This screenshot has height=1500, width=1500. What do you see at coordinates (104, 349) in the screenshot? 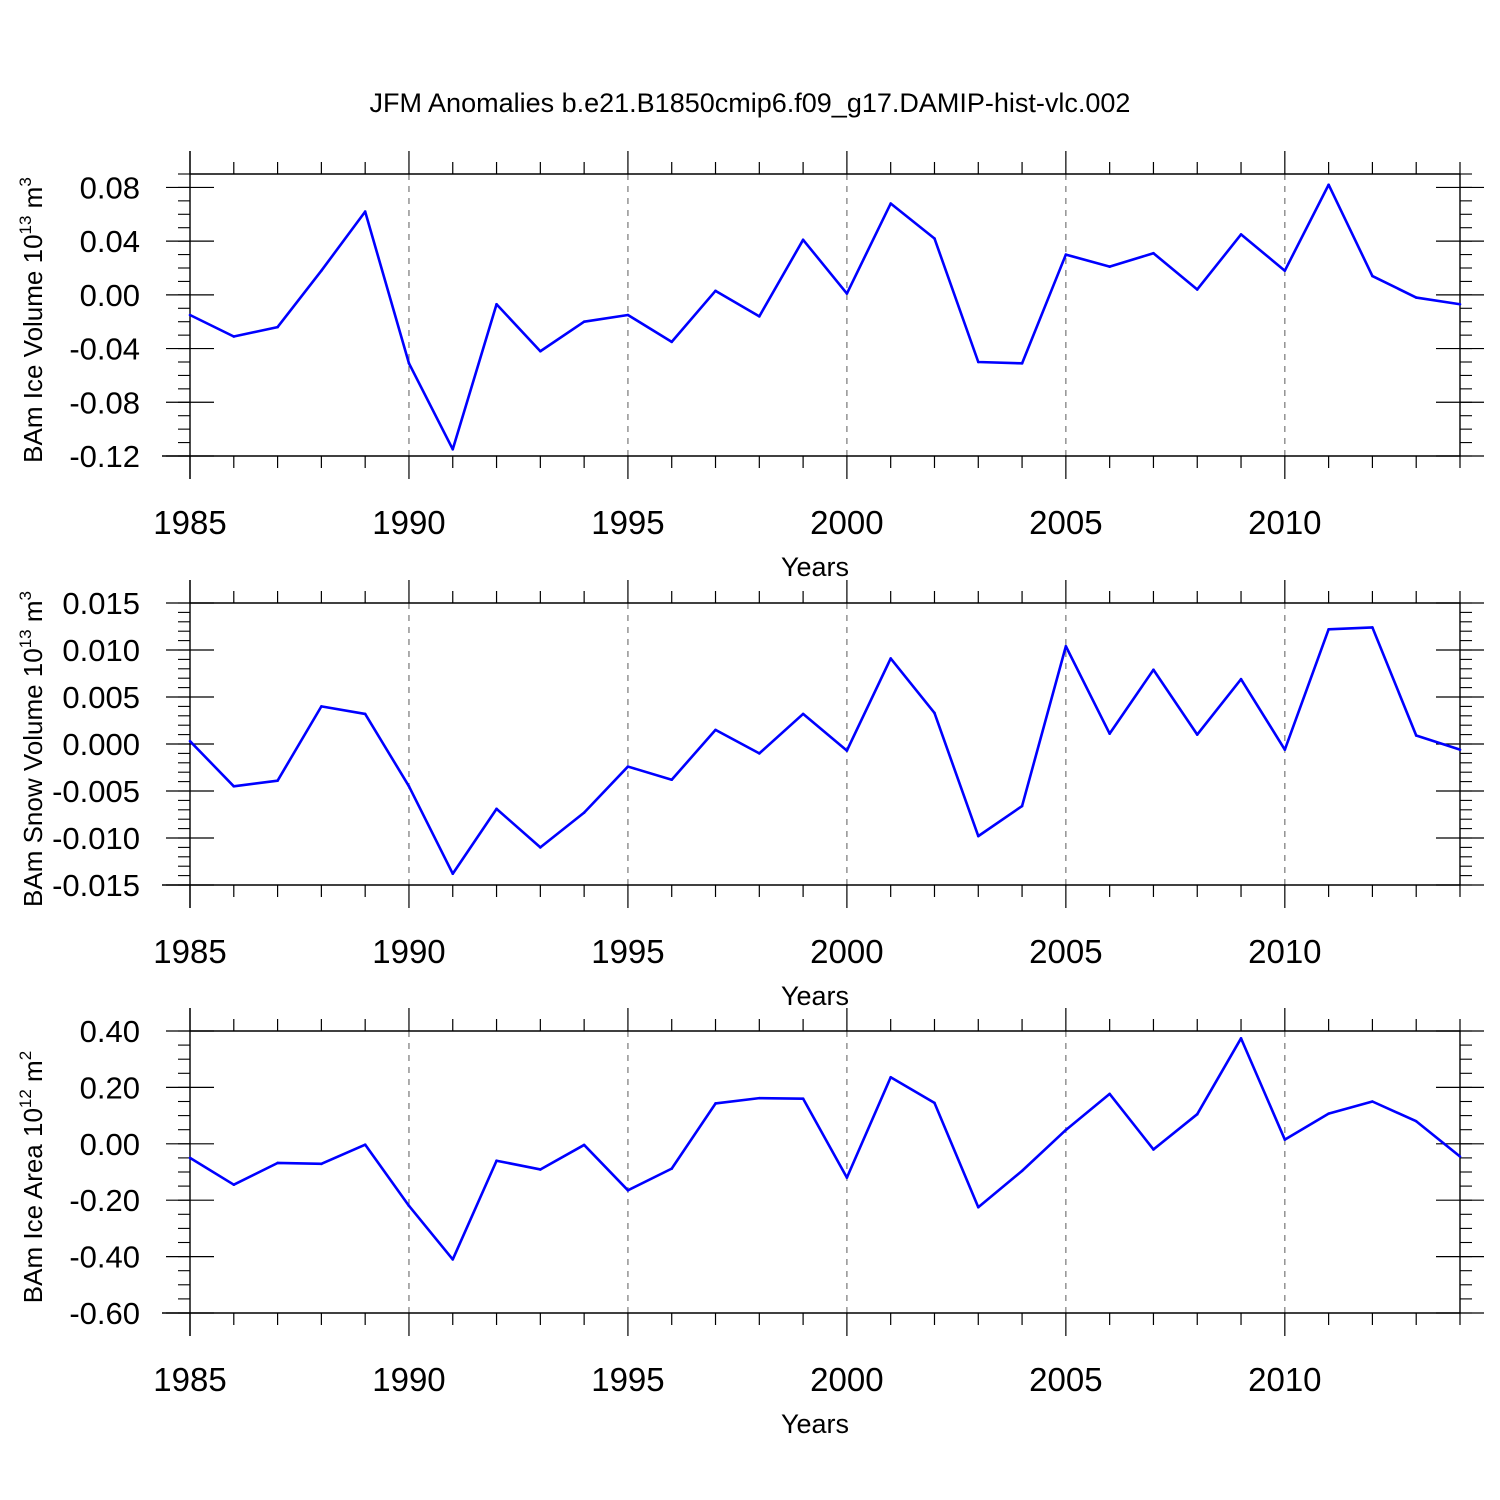
I see `y-tick-label: -0.04` at bounding box center [104, 349].